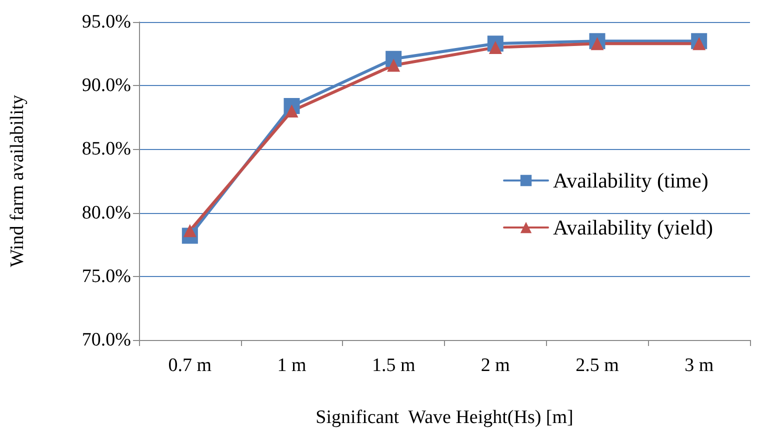  I want to click on y-tick-label: 85.0%, so click(107, 149).